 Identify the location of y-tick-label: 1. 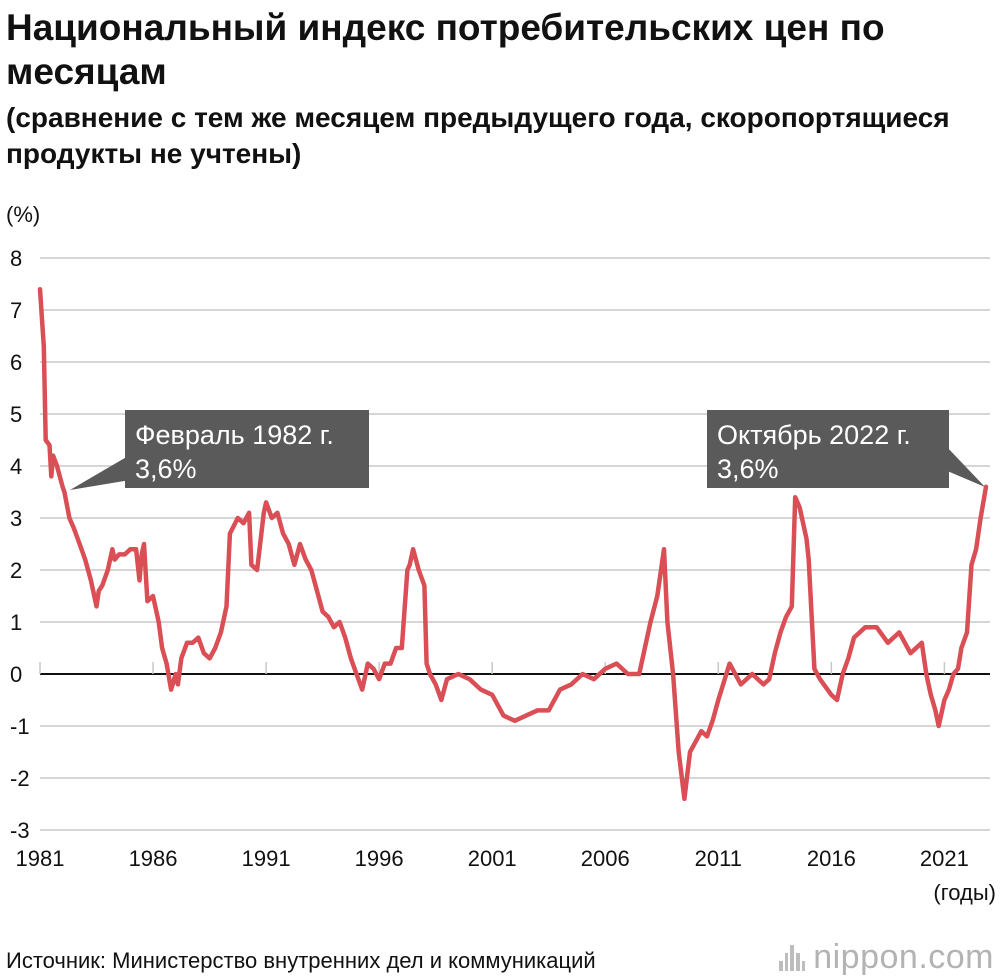
(16, 622).